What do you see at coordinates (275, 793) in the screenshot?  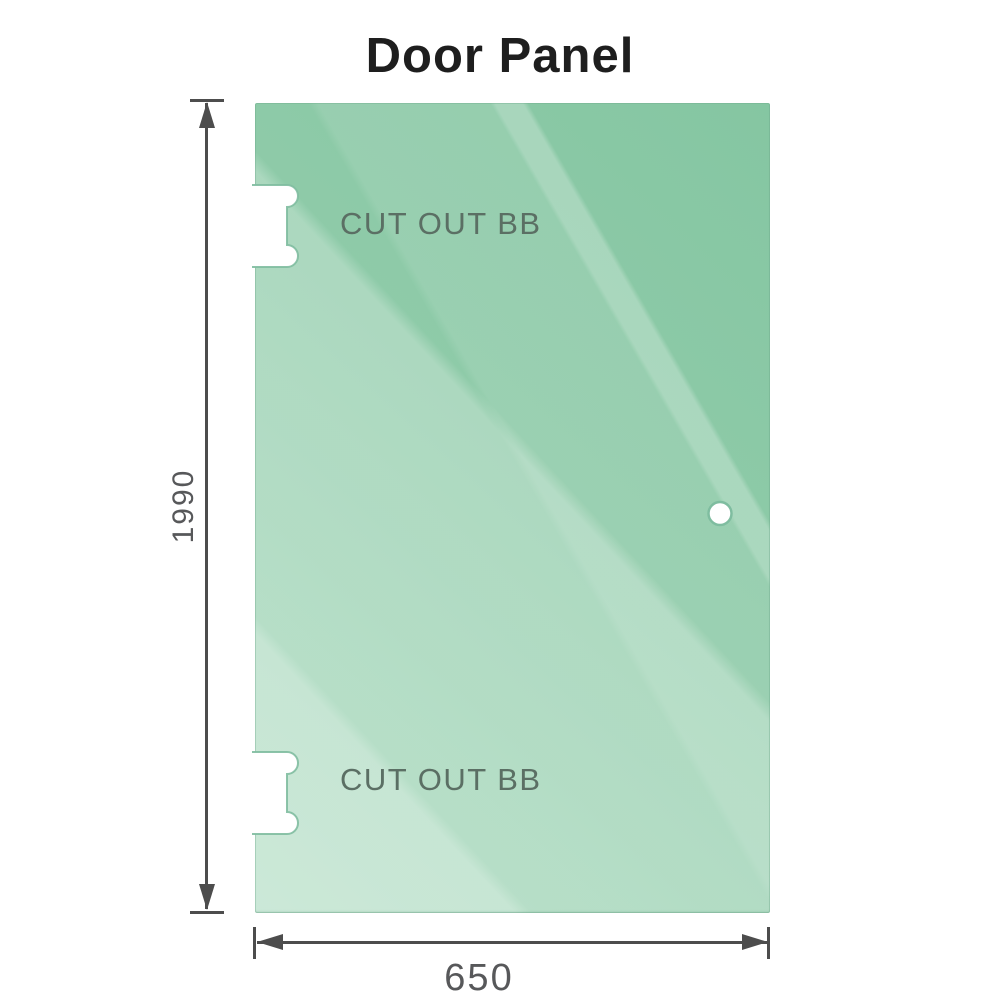 I see `hinge-cutout-bottom` at bounding box center [275, 793].